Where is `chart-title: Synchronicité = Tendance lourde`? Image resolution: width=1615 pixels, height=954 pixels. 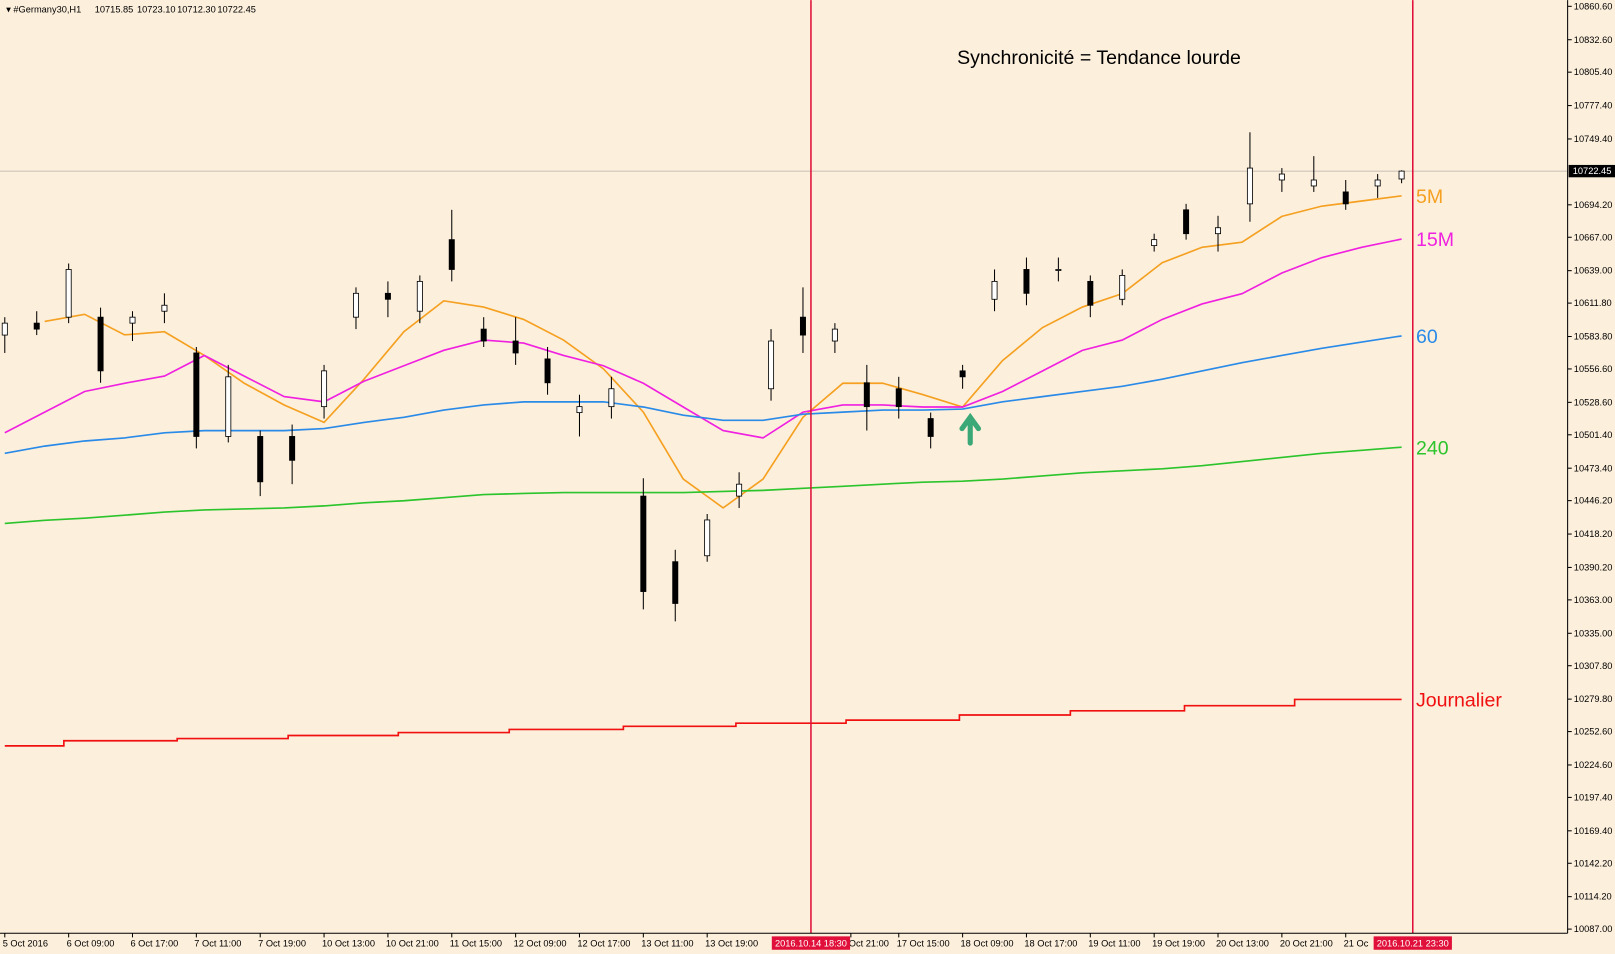
chart-title: Synchronicité = Tendance lourde is located at coordinates (1099, 58).